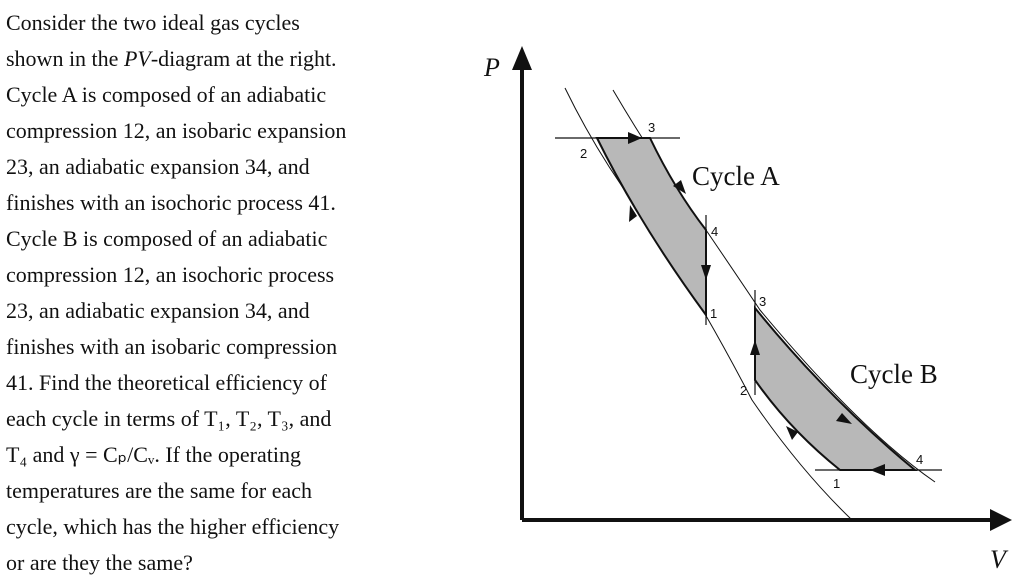 This screenshot has height=583, width=1024. What do you see at coordinates (176, 130) in the screenshot?
I see `text-line: compression 12, an isobaric expansion` at bounding box center [176, 130].